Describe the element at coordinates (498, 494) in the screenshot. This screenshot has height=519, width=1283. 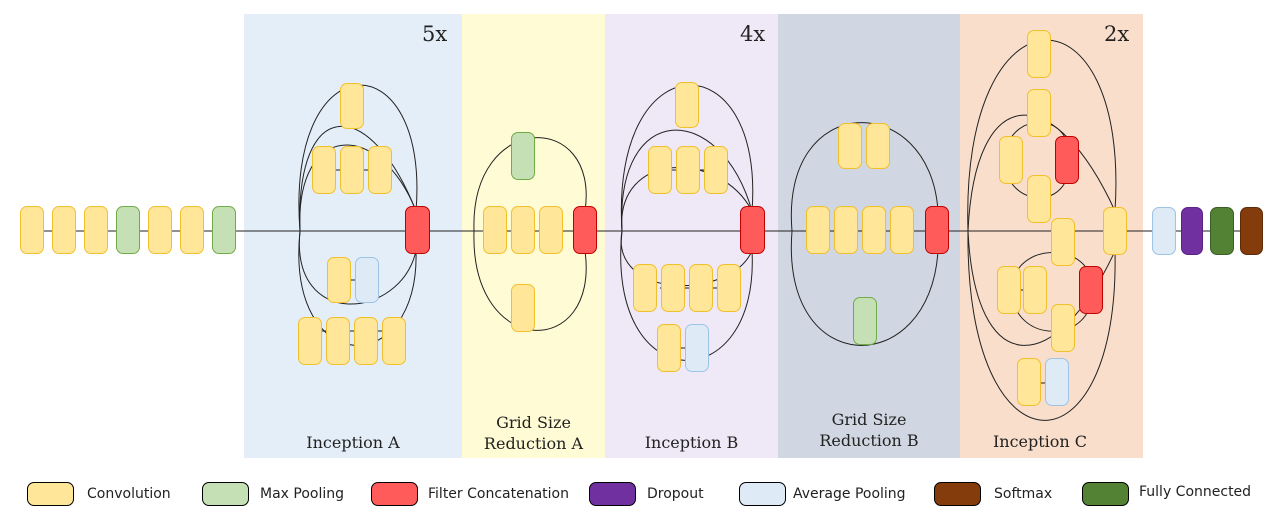
I see `legend-label: Filter Concatenation` at that location.